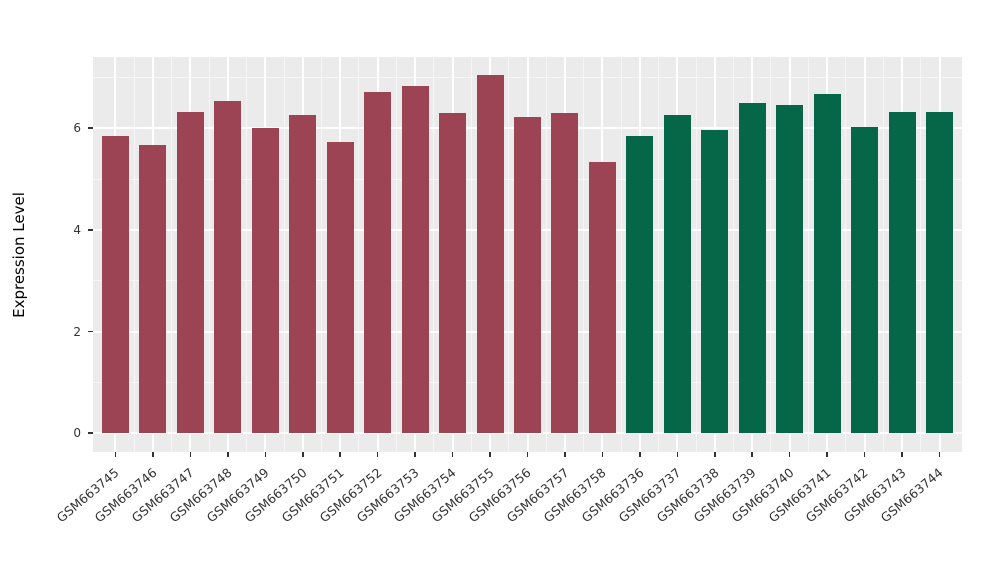 This screenshot has height=580, width=1000. What do you see at coordinates (378, 262) in the screenshot?
I see `bar-GSM663752` at bounding box center [378, 262].